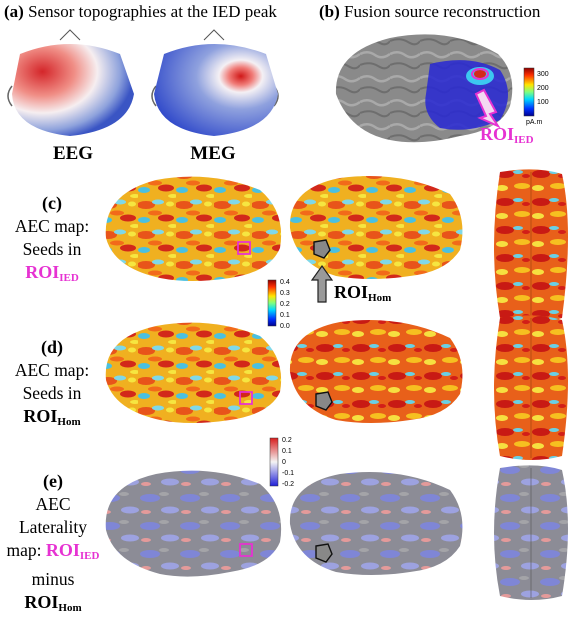 The image size is (575, 620). What do you see at coordinates (285, 282) in the screenshot?
I see `aec-colorbar-tick-0: 0.4` at bounding box center [285, 282].